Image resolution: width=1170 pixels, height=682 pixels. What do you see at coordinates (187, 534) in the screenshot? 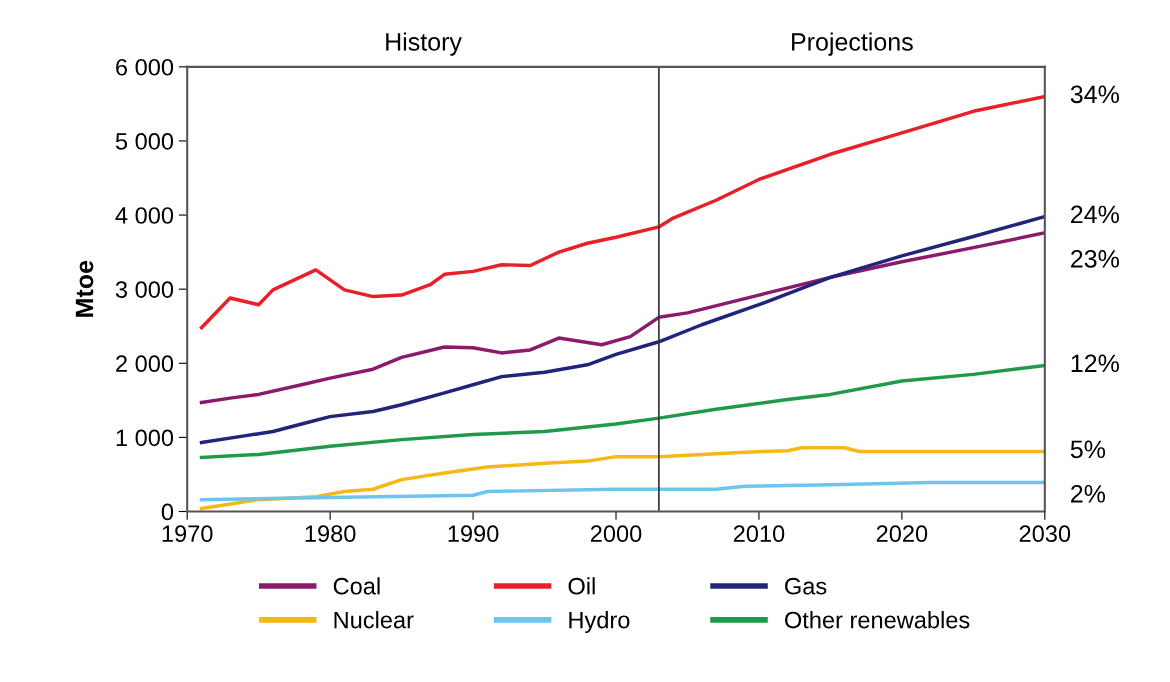
I see `x-tick-label: 1970` at bounding box center [187, 534].